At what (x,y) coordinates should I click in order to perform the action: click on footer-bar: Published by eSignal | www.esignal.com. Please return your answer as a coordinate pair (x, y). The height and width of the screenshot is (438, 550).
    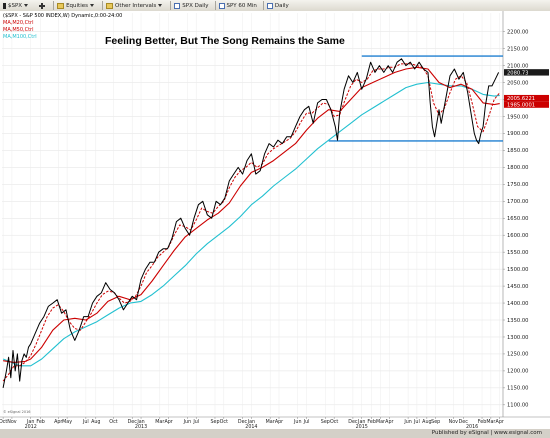
    Looking at the image, I should click on (275, 433).